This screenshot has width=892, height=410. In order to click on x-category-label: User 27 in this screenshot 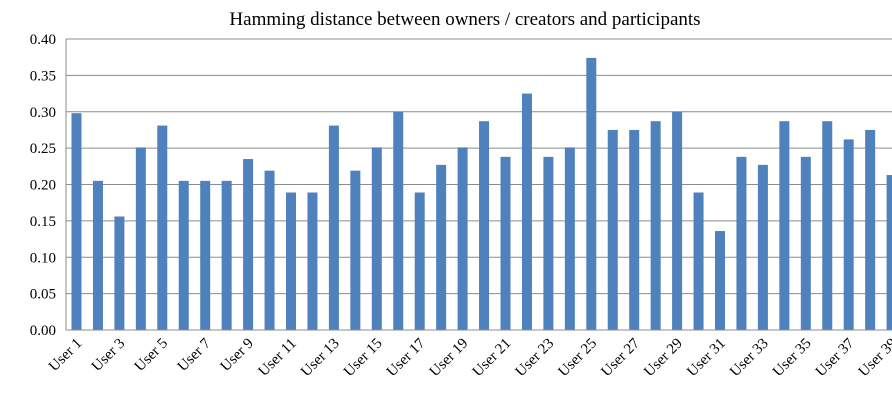, I will do `click(620, 357)`.